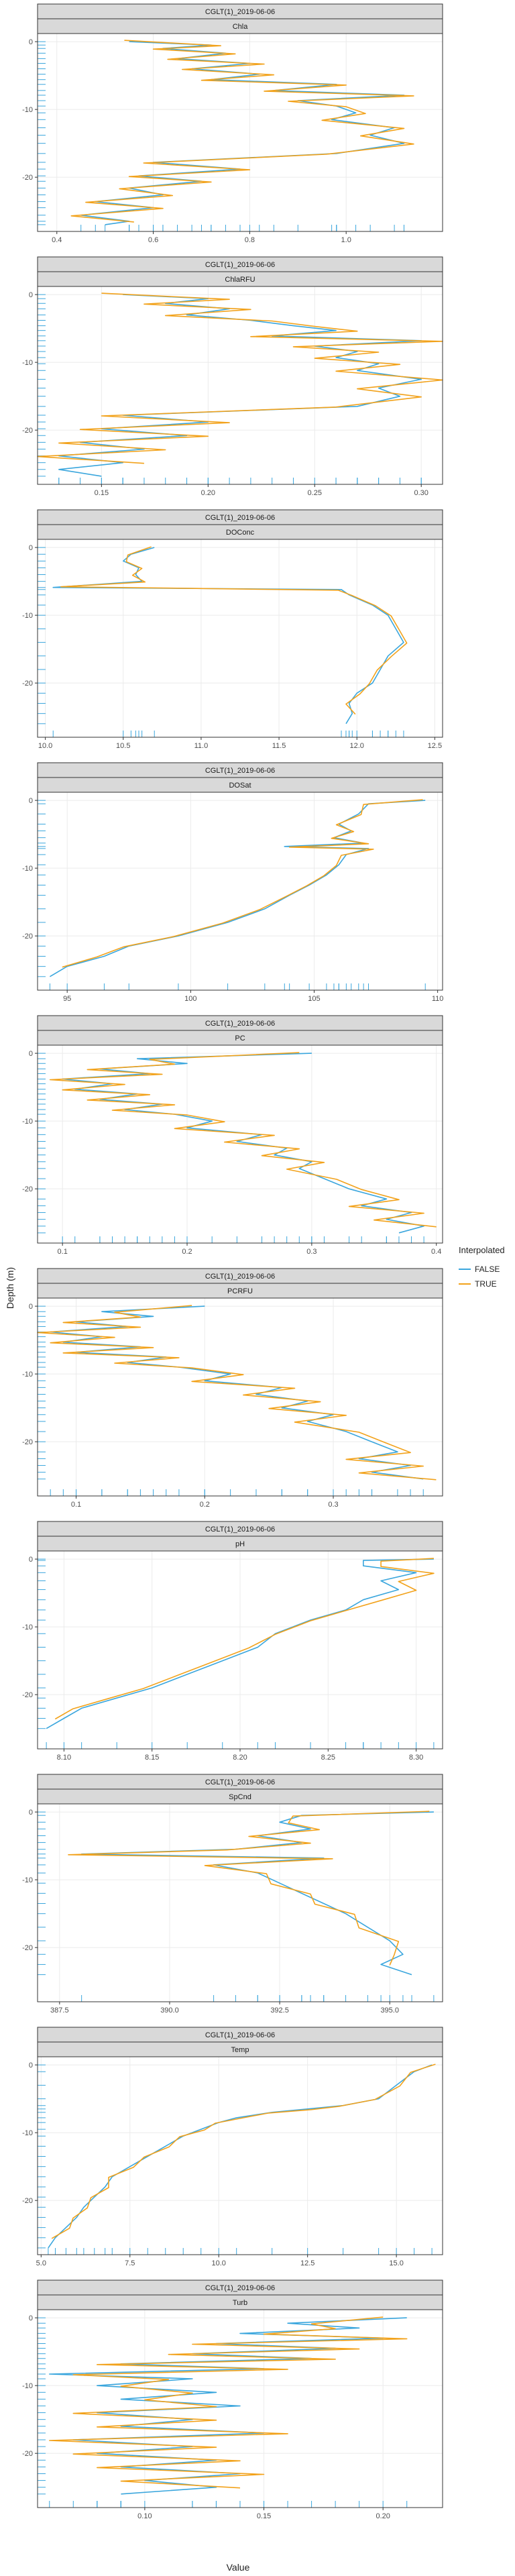  I want to click on x-tick-label: 105, so click(314, 999).